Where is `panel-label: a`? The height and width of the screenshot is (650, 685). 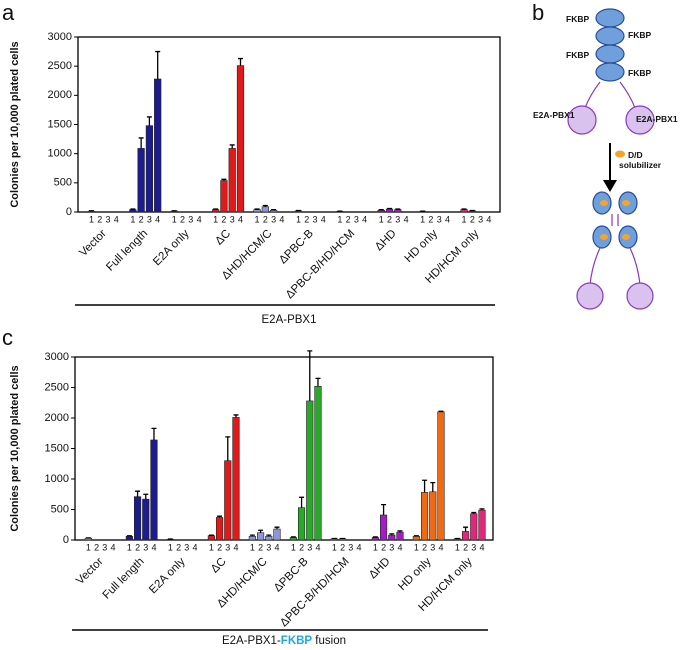
panel-label: a is located at coordinates (8, 12).